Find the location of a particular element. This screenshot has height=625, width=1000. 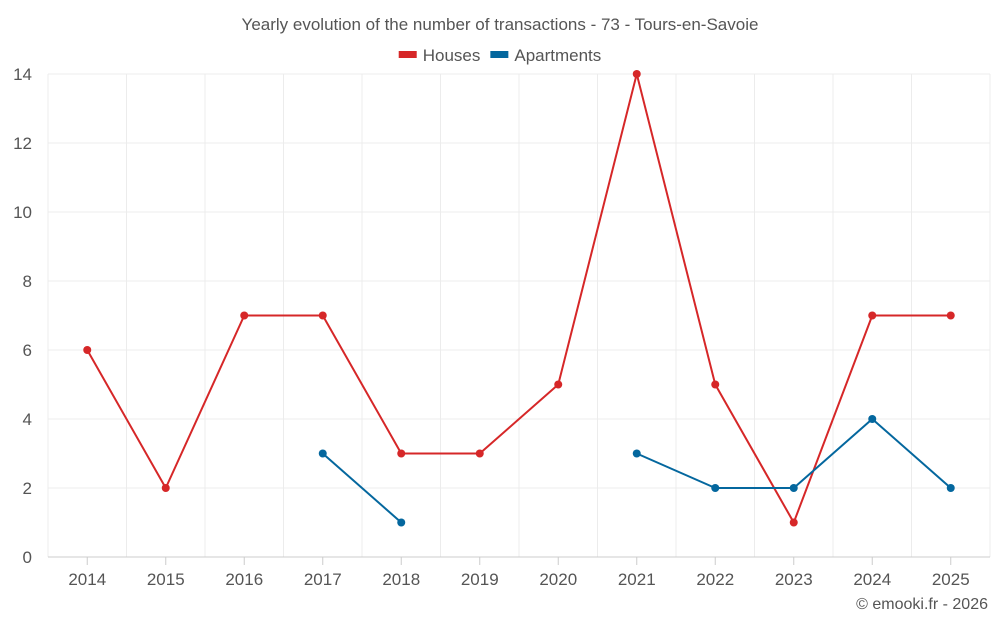

x-tick-label: 2023 is located at coordinates (794, 579).